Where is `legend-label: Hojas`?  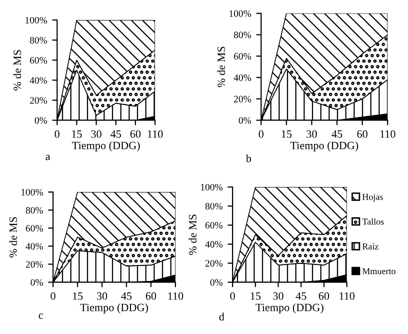 legend-label: Hojas is located at coordinates (372, 198).